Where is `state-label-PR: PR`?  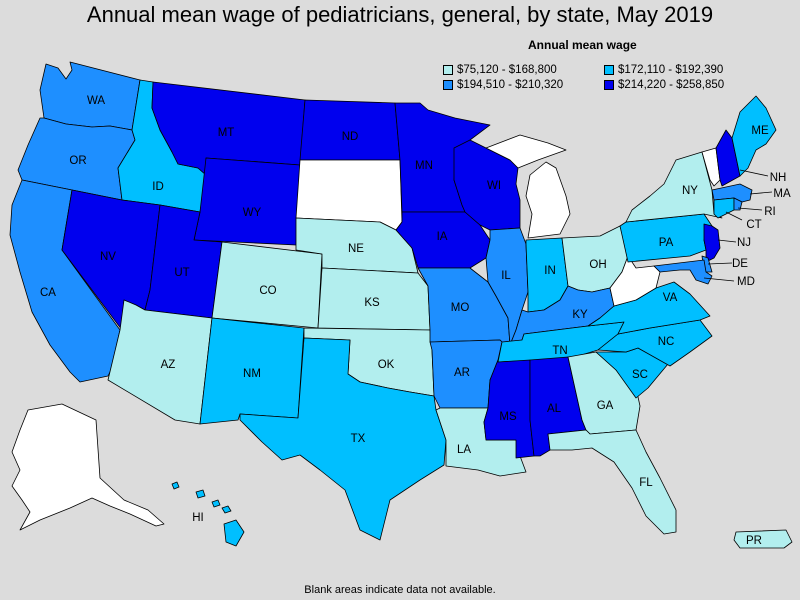 state-label-PR: PR is located at coordinates (754, 541).